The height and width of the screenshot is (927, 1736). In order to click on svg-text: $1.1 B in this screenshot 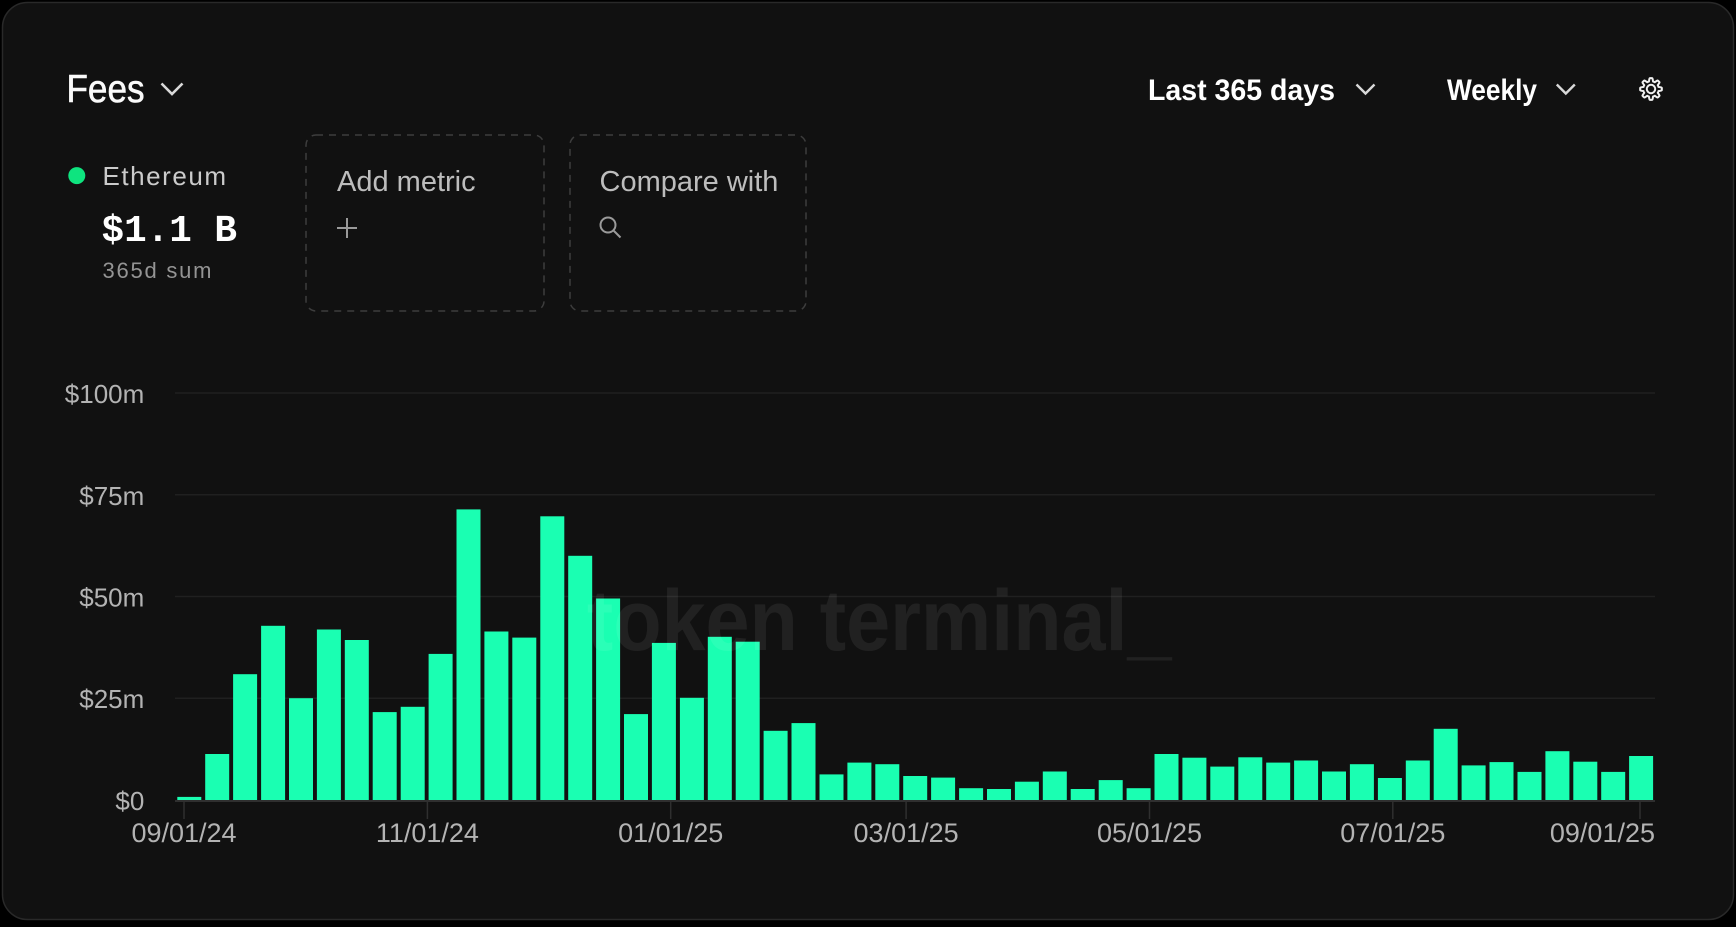, I will do `click(170, 231)`.